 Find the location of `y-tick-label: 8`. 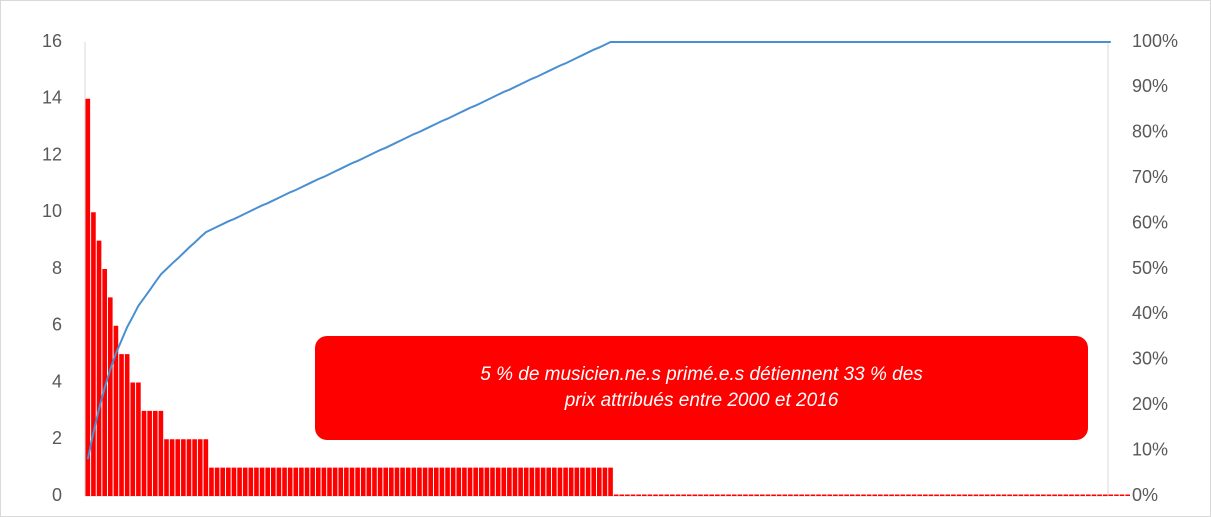

y-tick-label: 8 is located at coordinates (57, 268).